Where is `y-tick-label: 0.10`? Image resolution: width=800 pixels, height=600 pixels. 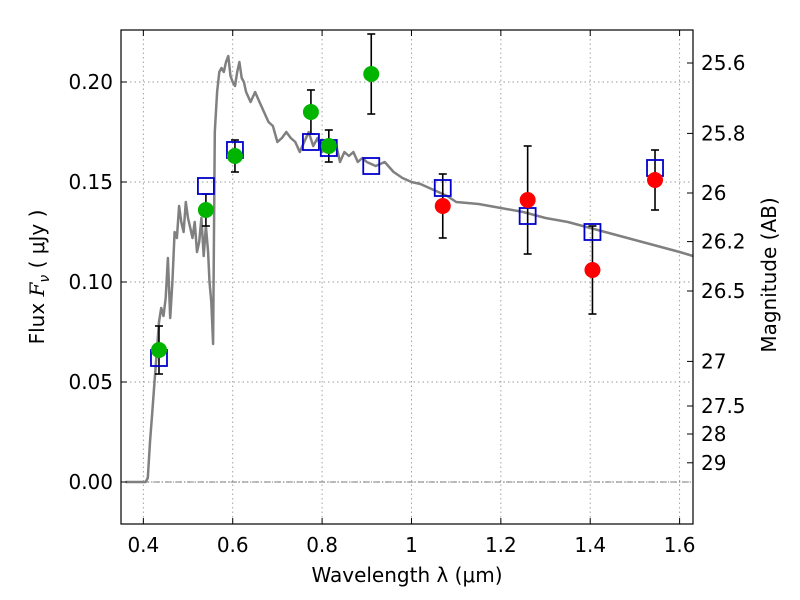
y-tick-label: 0.10 is located at coordinates (90, 282).